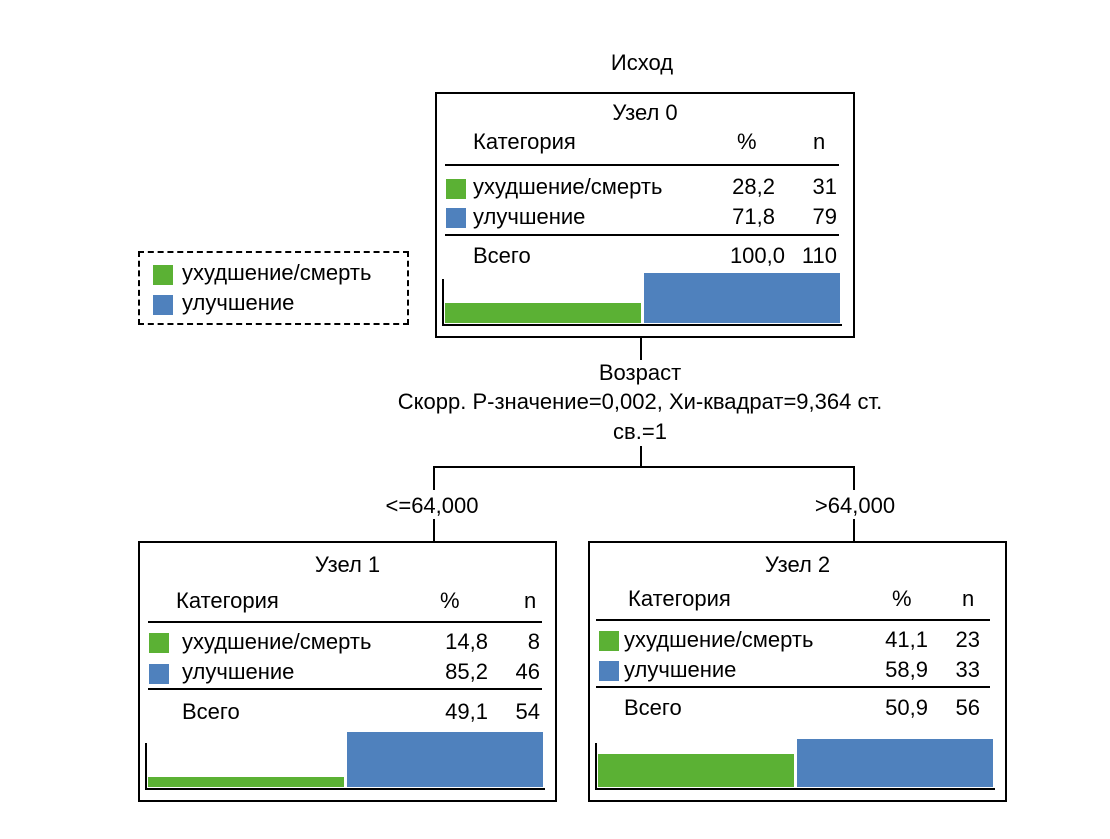 This screenshot has height=839, width=1110. What do you see at coordinates (466, 641) in the screenshot?
I see `row-pct-worse: 14,8` at bounding box center [466, 641].